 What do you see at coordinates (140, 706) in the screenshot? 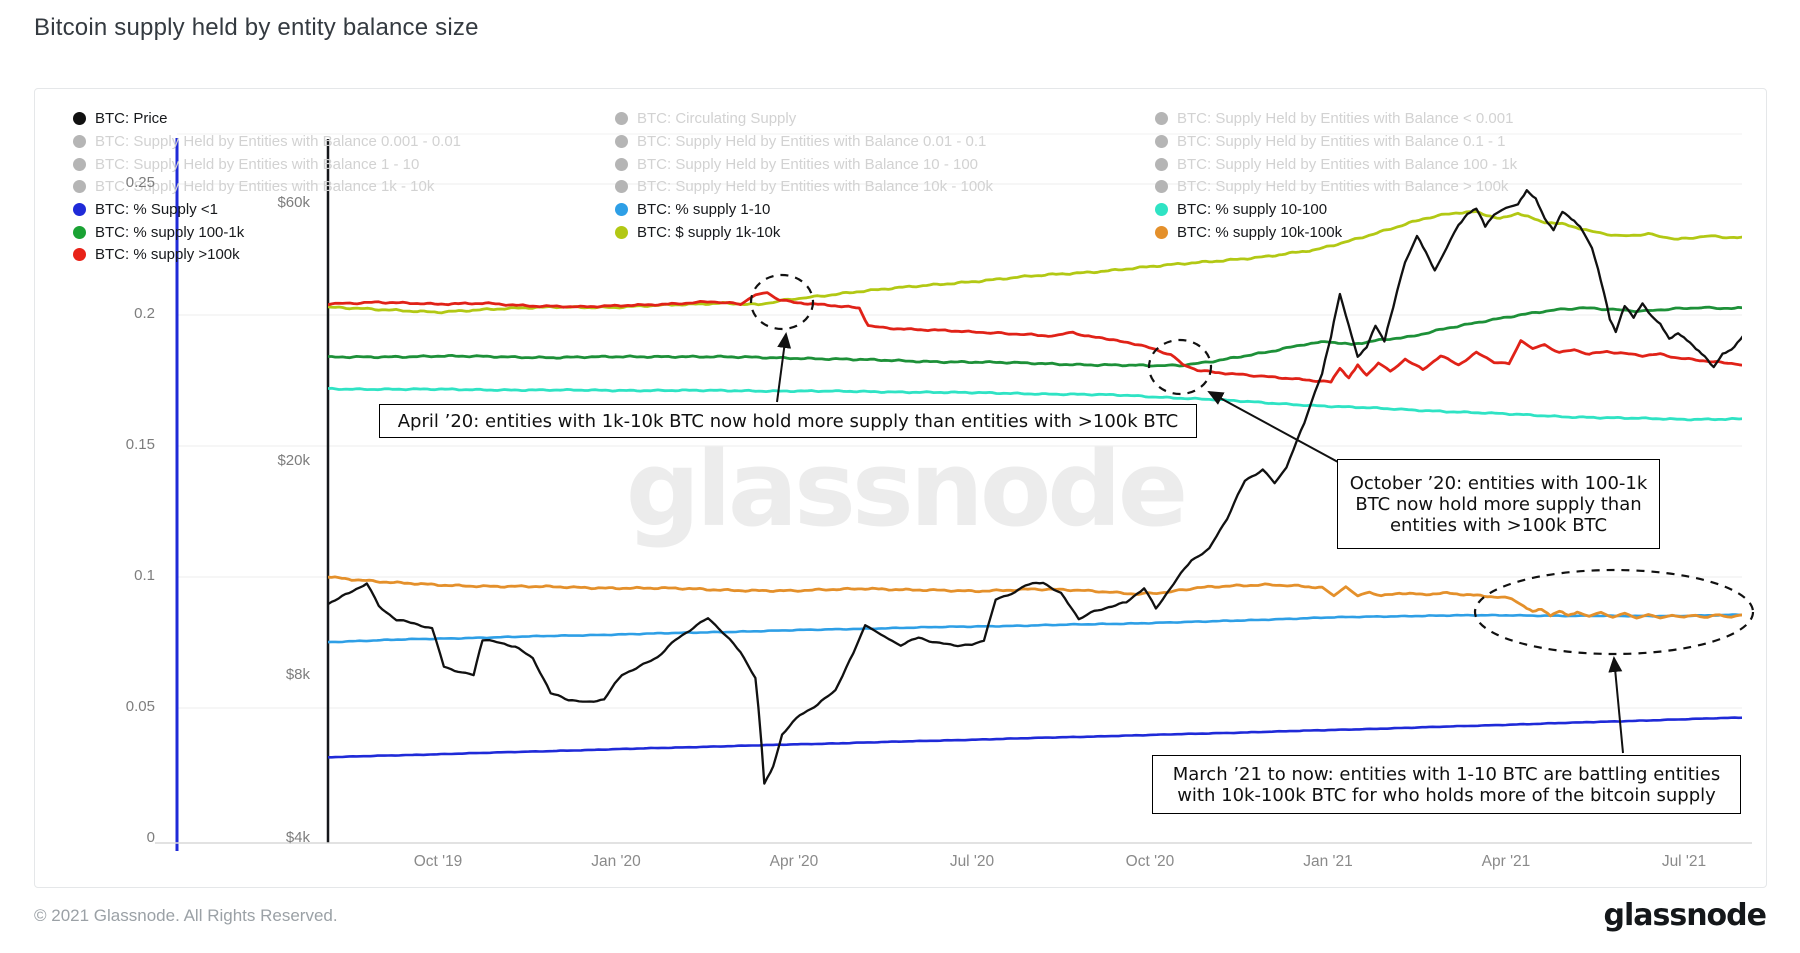
I see `y-axis-tick-label: 0.05` at bounding box center [140, 706].